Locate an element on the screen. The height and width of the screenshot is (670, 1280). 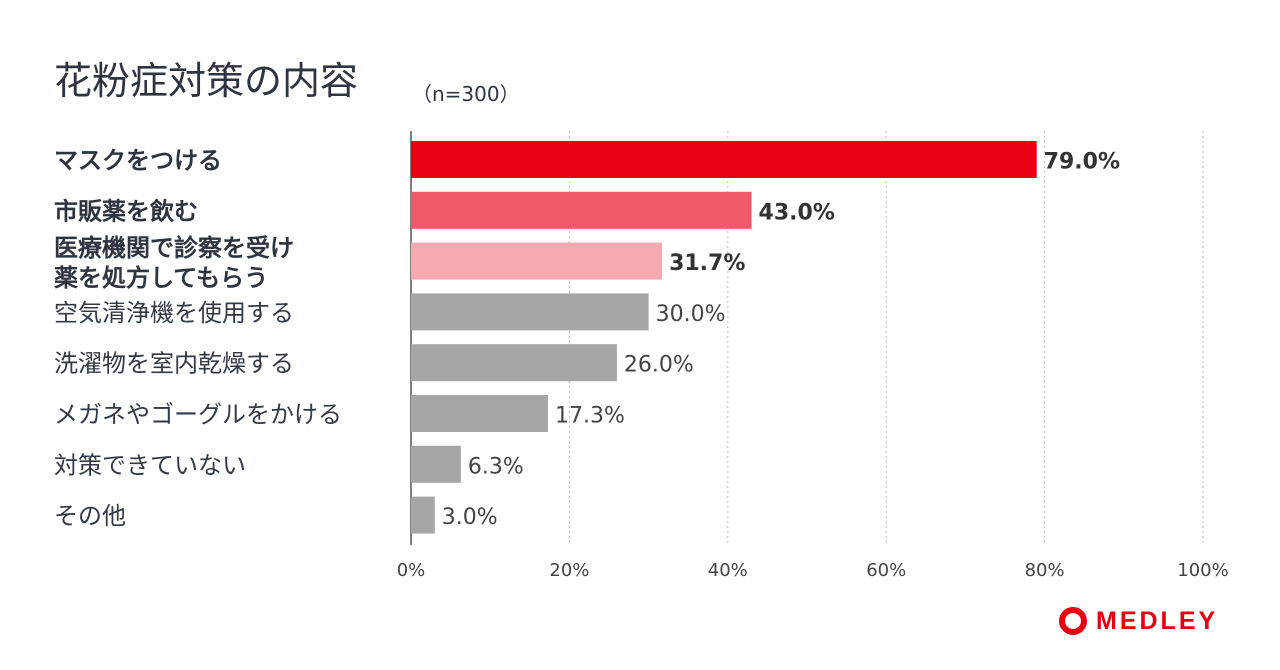
category-label: マスクをつける is located at coordinates (138, 161).